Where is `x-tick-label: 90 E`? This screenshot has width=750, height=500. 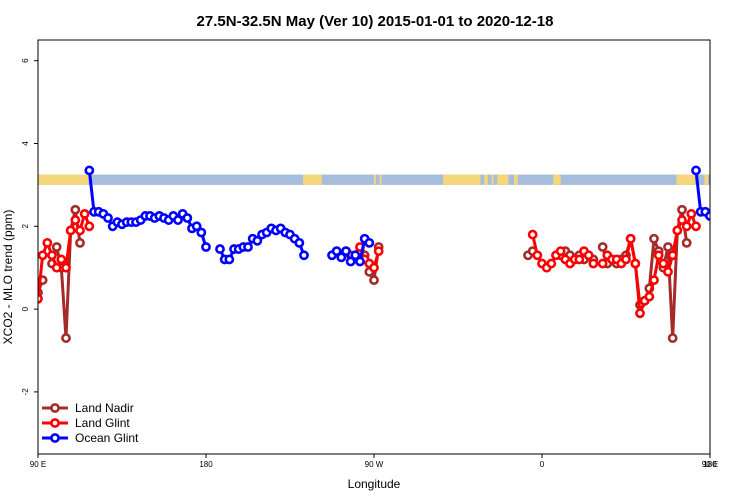 x-tick-label: 90 E is located at coordinates (710, 464).